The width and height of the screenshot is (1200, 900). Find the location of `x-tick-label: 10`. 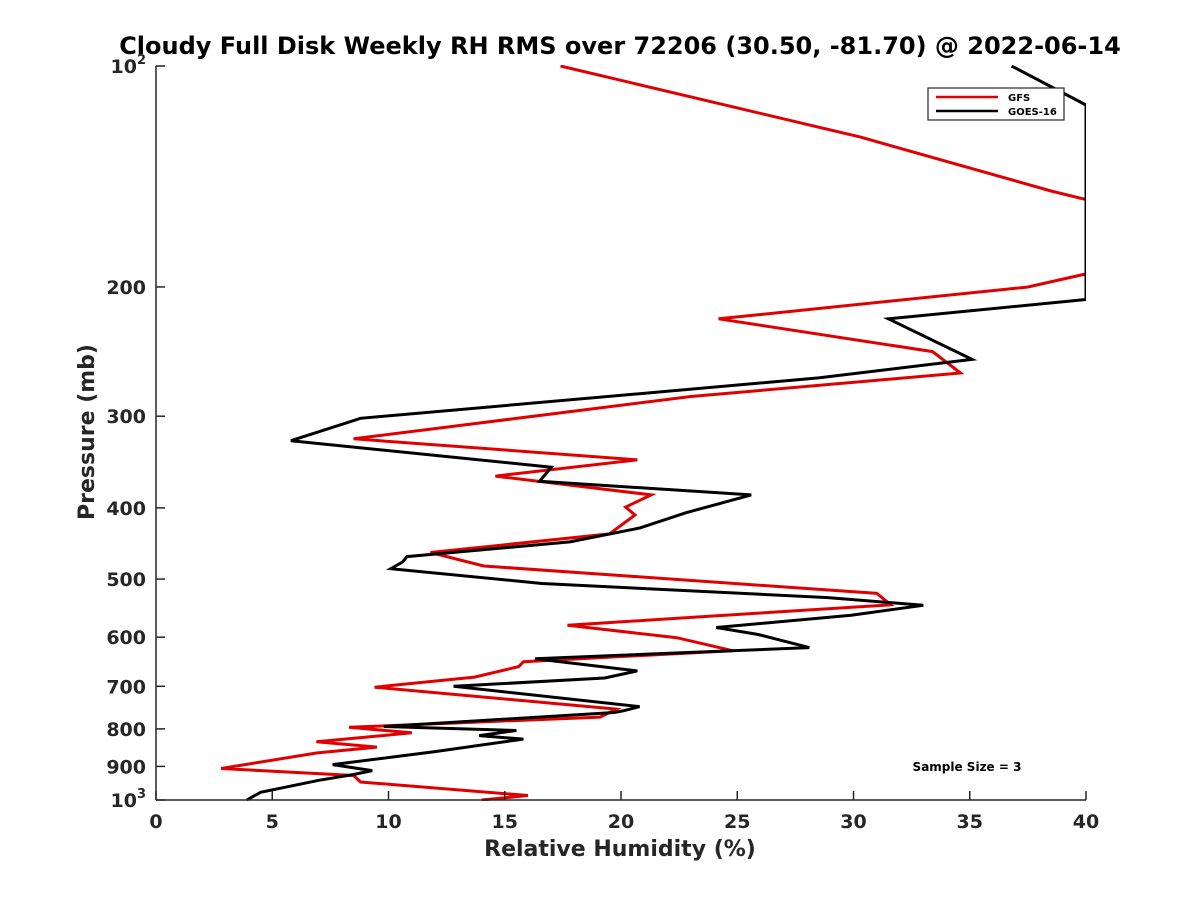

x-tick-label: 10 is located at coordinates (388, 822).